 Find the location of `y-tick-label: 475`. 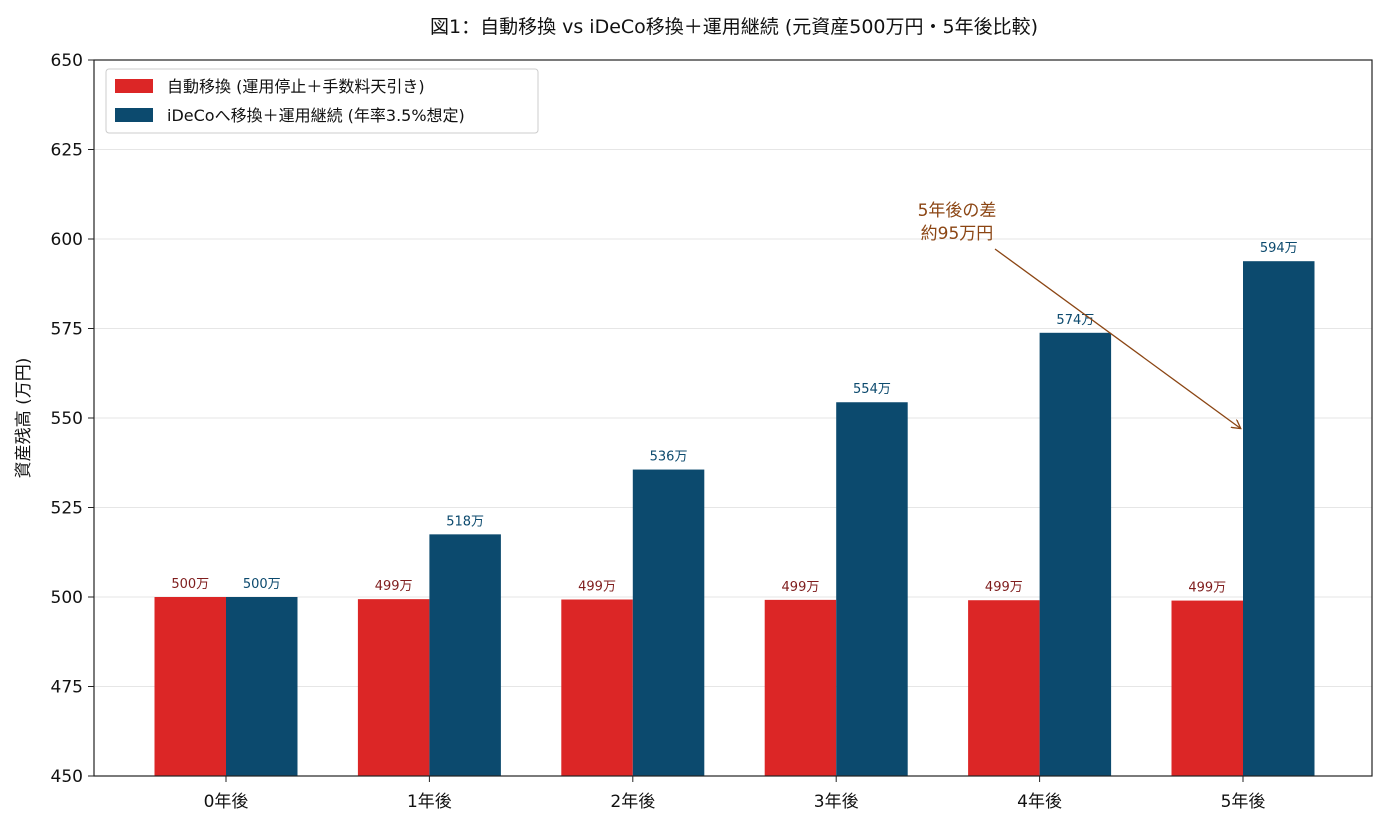

y-tick-label: 475 is located at coordinates (67, 688).